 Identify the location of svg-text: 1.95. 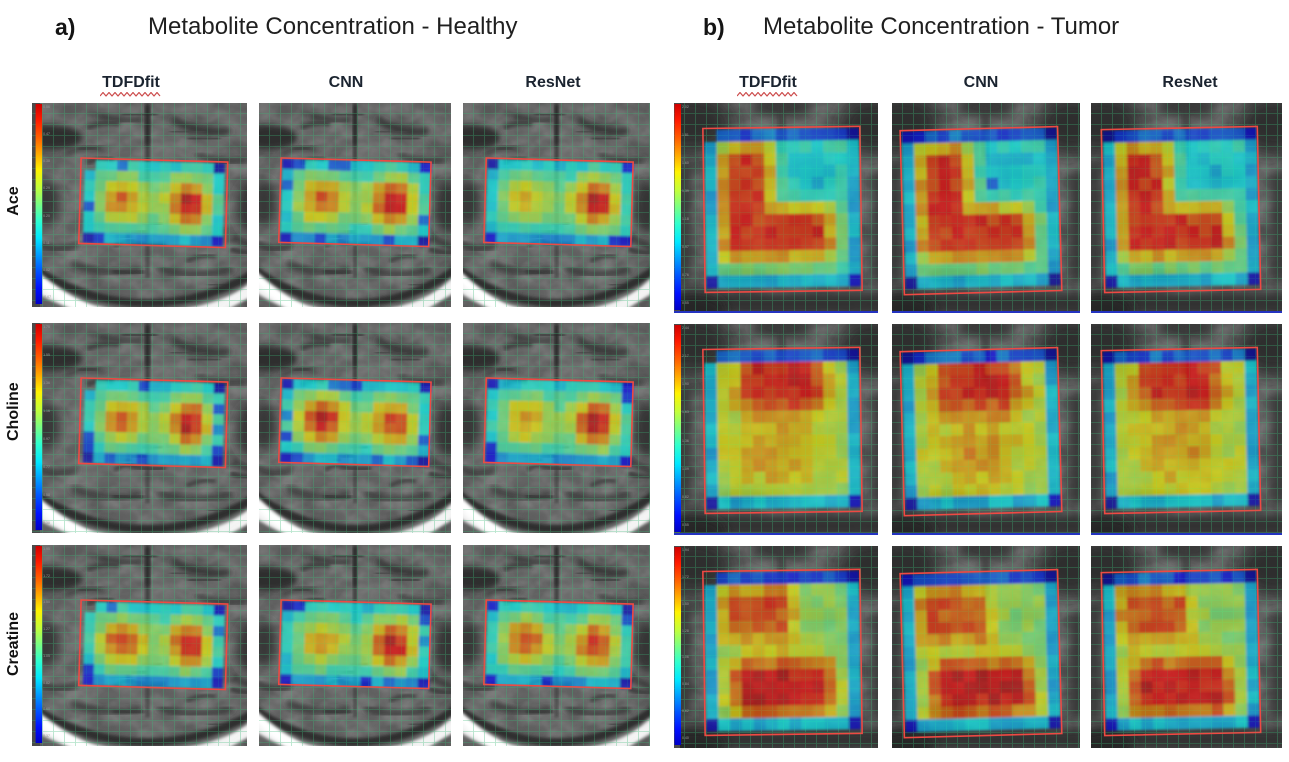
(46, 549).